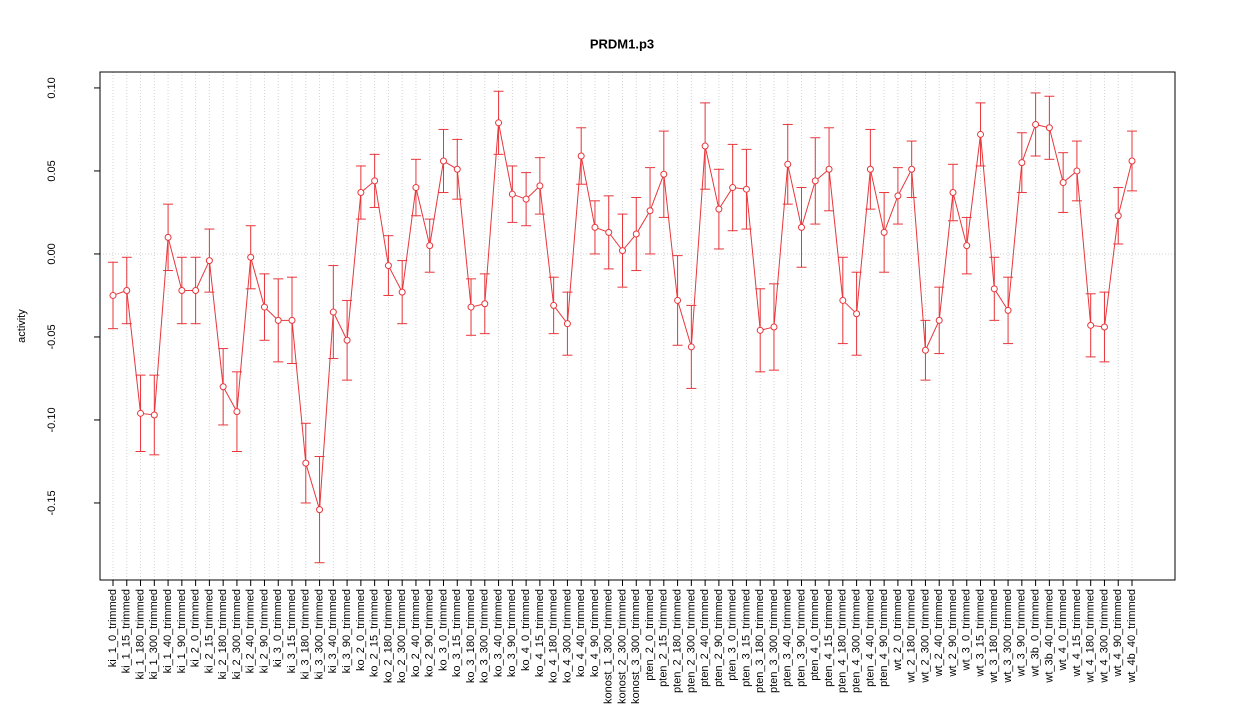 This screenshot has height=720, width=1245. What do you see at coordinates (52, 336) in the screenshot?
I see `y-tick-label: -0.05` at bounding box center [52, 336].